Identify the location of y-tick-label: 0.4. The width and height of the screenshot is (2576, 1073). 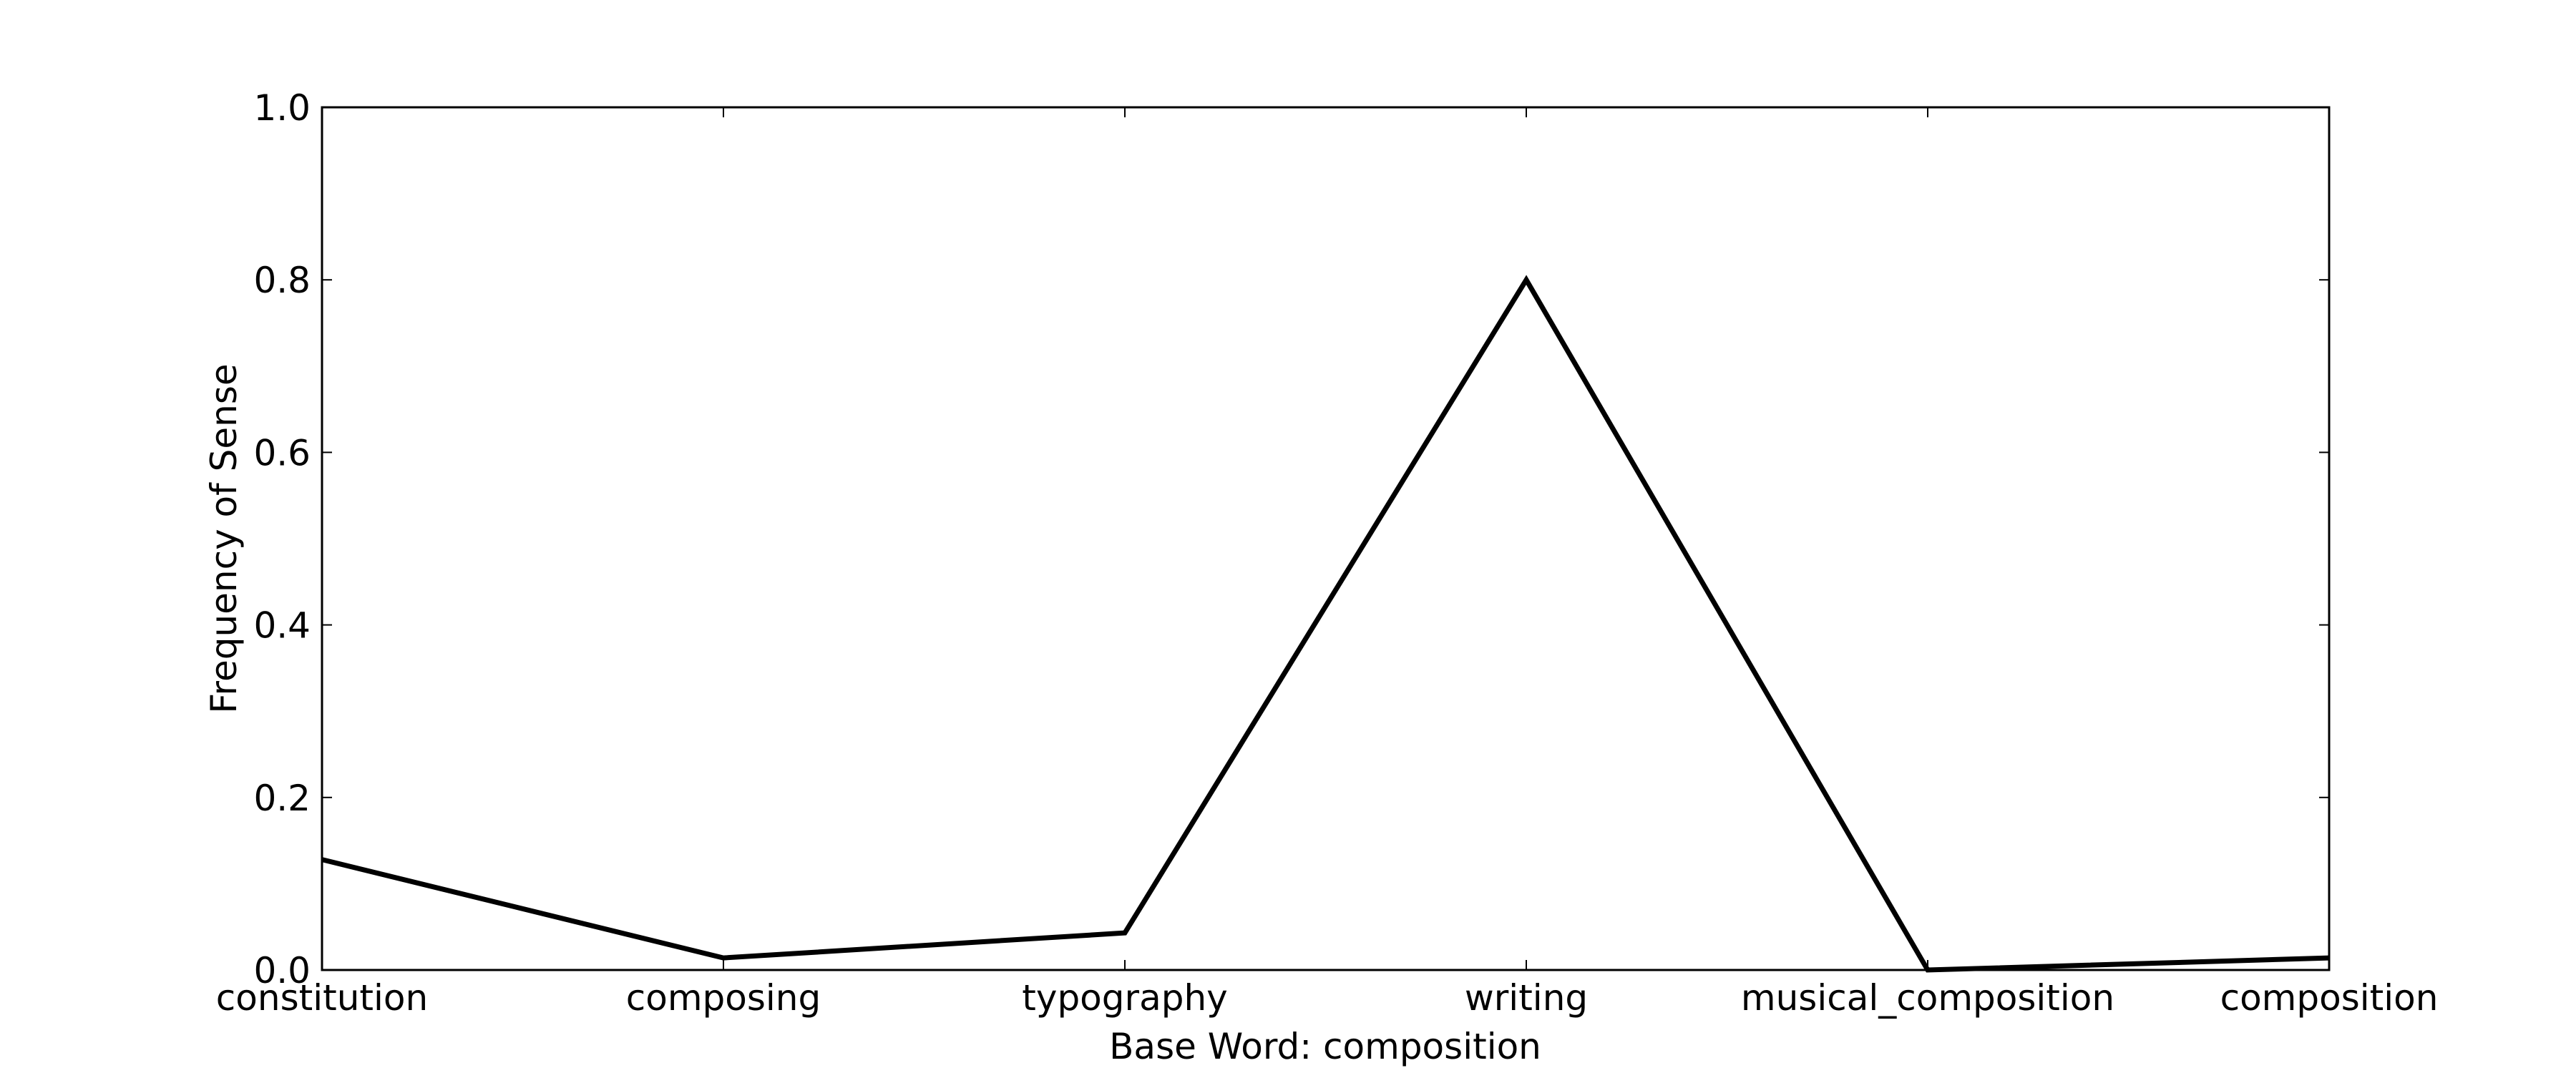
(282, 626).